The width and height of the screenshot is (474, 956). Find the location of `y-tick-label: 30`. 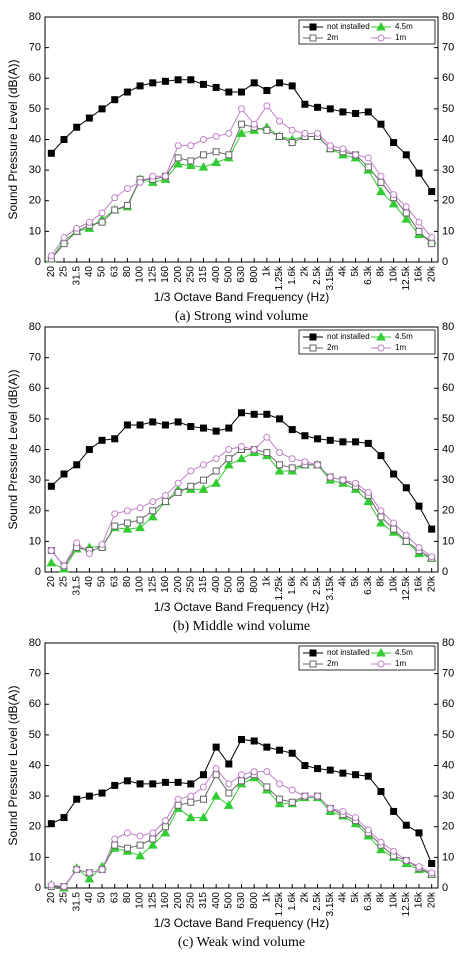

y-tick-label: 30 is located at coordinates (35, 796).